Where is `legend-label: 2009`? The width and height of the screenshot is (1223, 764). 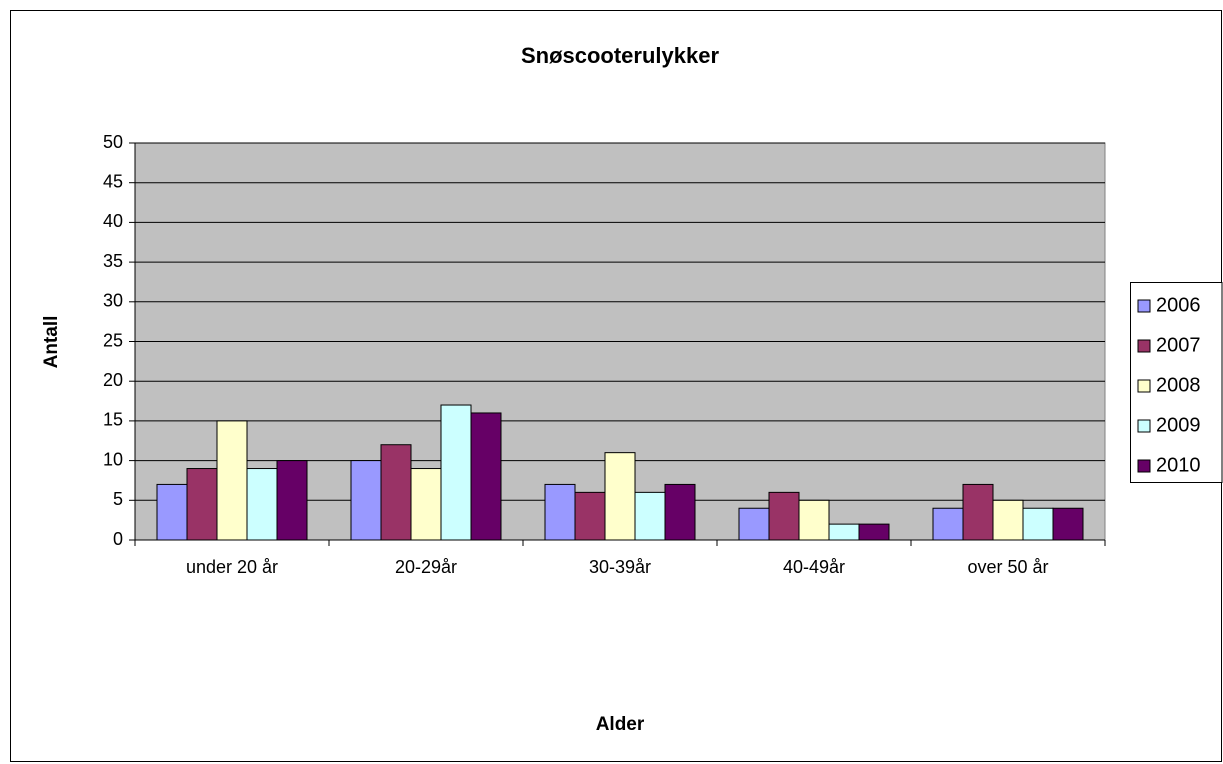
legend-label: 2009 is located at coordinates (1178, 425).